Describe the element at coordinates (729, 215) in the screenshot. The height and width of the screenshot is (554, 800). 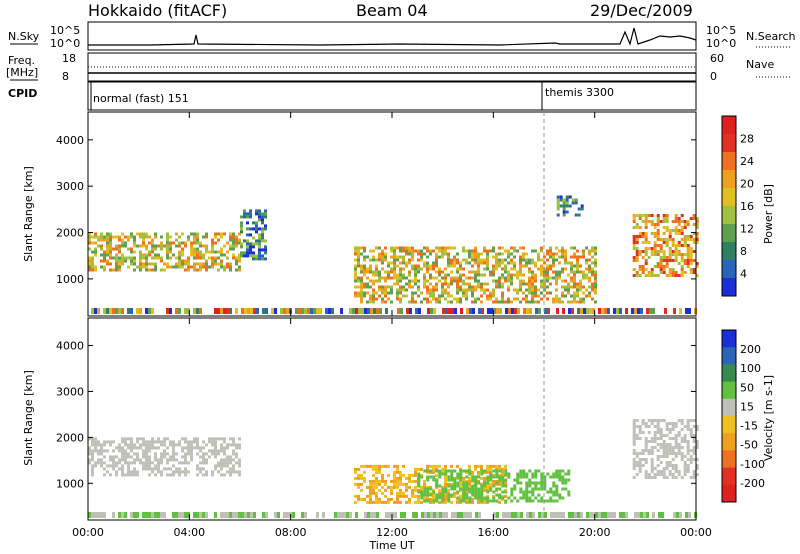
I see `colorbar-segment` at that location.